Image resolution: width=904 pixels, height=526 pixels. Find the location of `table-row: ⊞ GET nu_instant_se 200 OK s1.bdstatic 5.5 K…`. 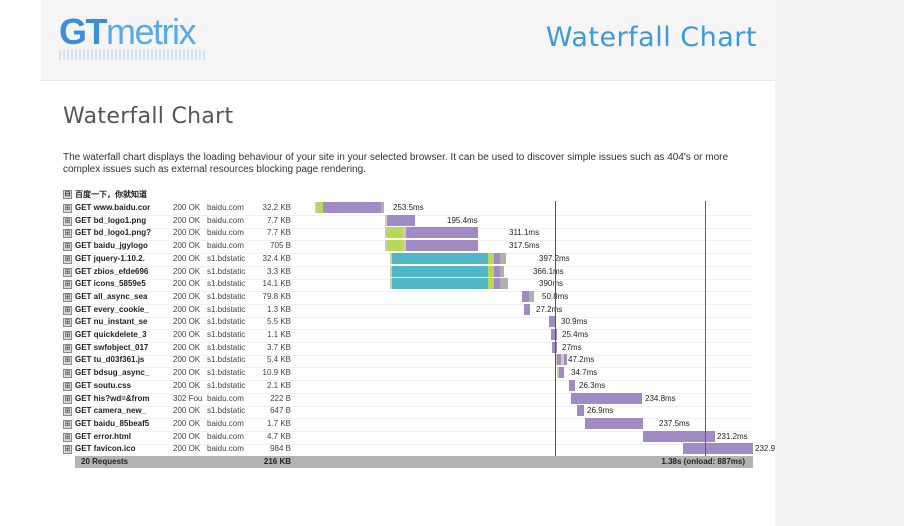

table-row: ⊞ GET nu_instant_se 200 OK s1.bdstatic 5.5 K… is located at coordinates (408, 323).